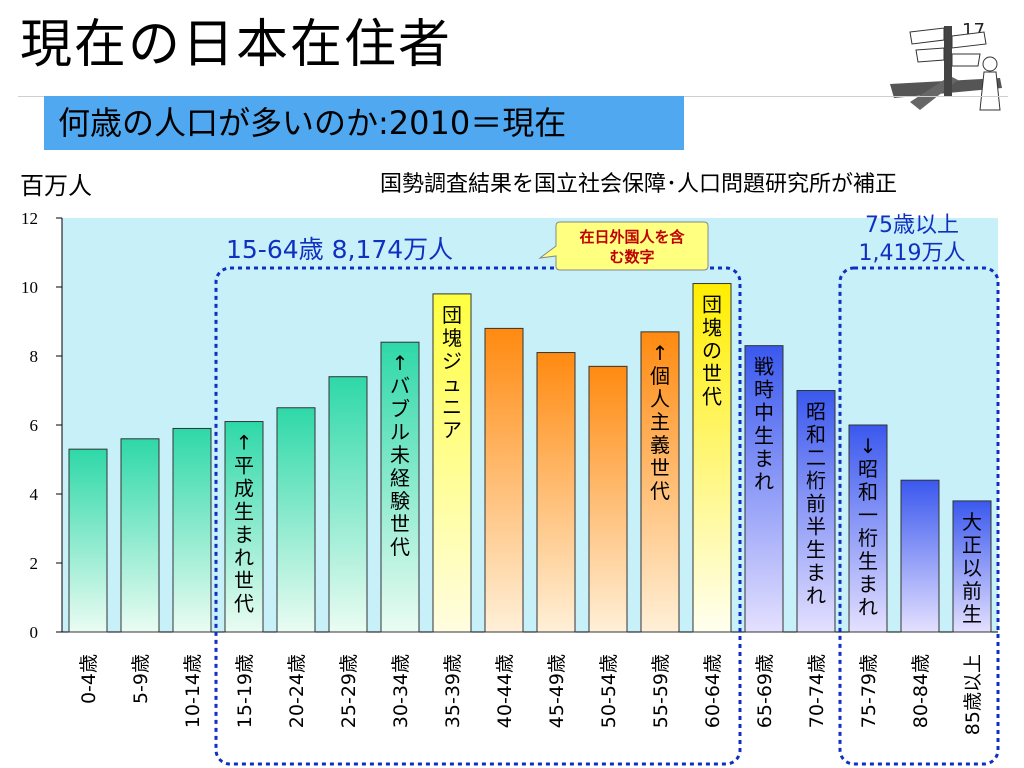 The width and height of the screenshot is (1024, 768). What do you see at coordinates (245, 691) in the screenshot?
I see `x-tick-label: 15-19歳` at bounding box center [245, 691].